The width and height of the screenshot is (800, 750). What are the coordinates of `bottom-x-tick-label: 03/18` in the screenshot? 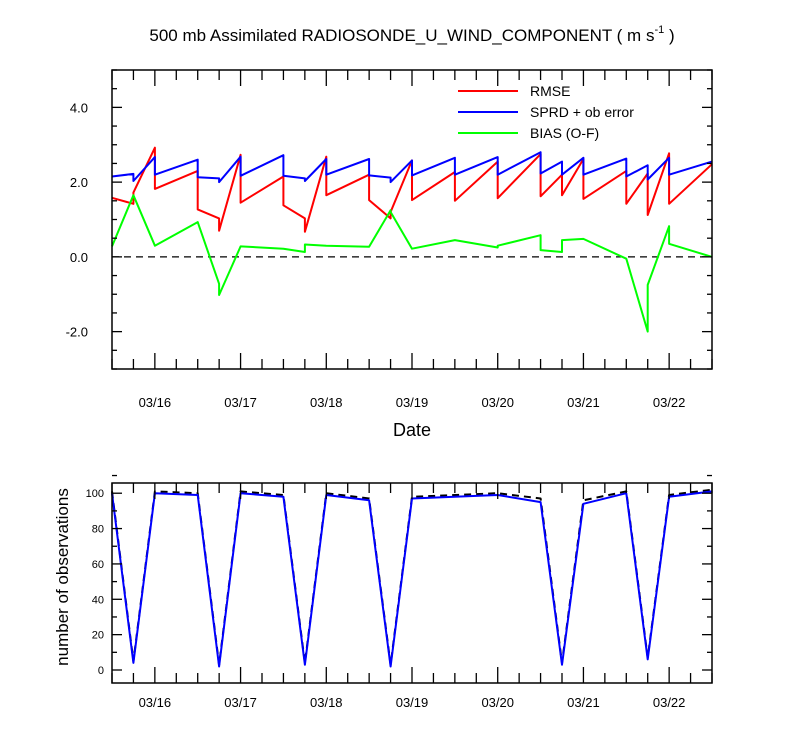 It's located at (326, 702).